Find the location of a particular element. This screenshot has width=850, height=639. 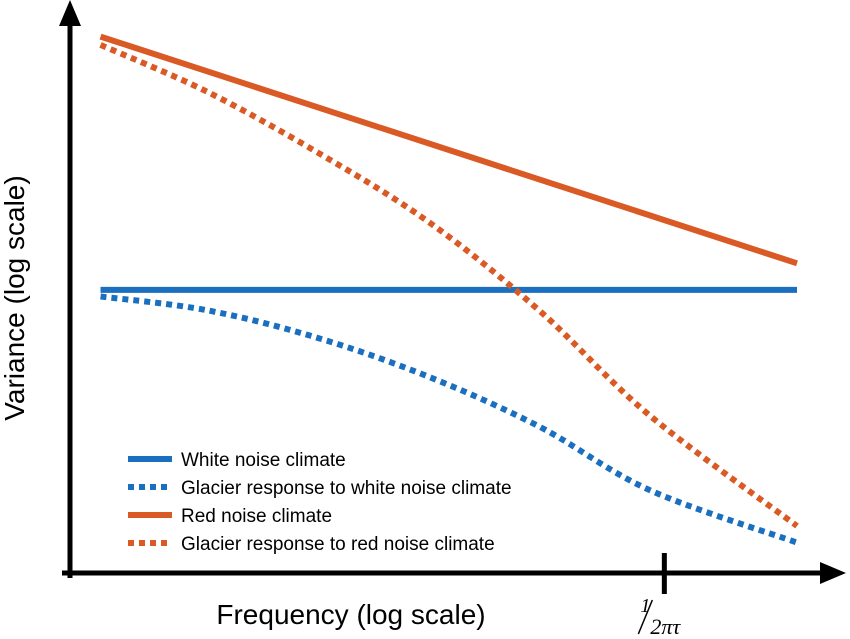

y-axis-title: Variance (log scale) is located at coordinates (15, 297).